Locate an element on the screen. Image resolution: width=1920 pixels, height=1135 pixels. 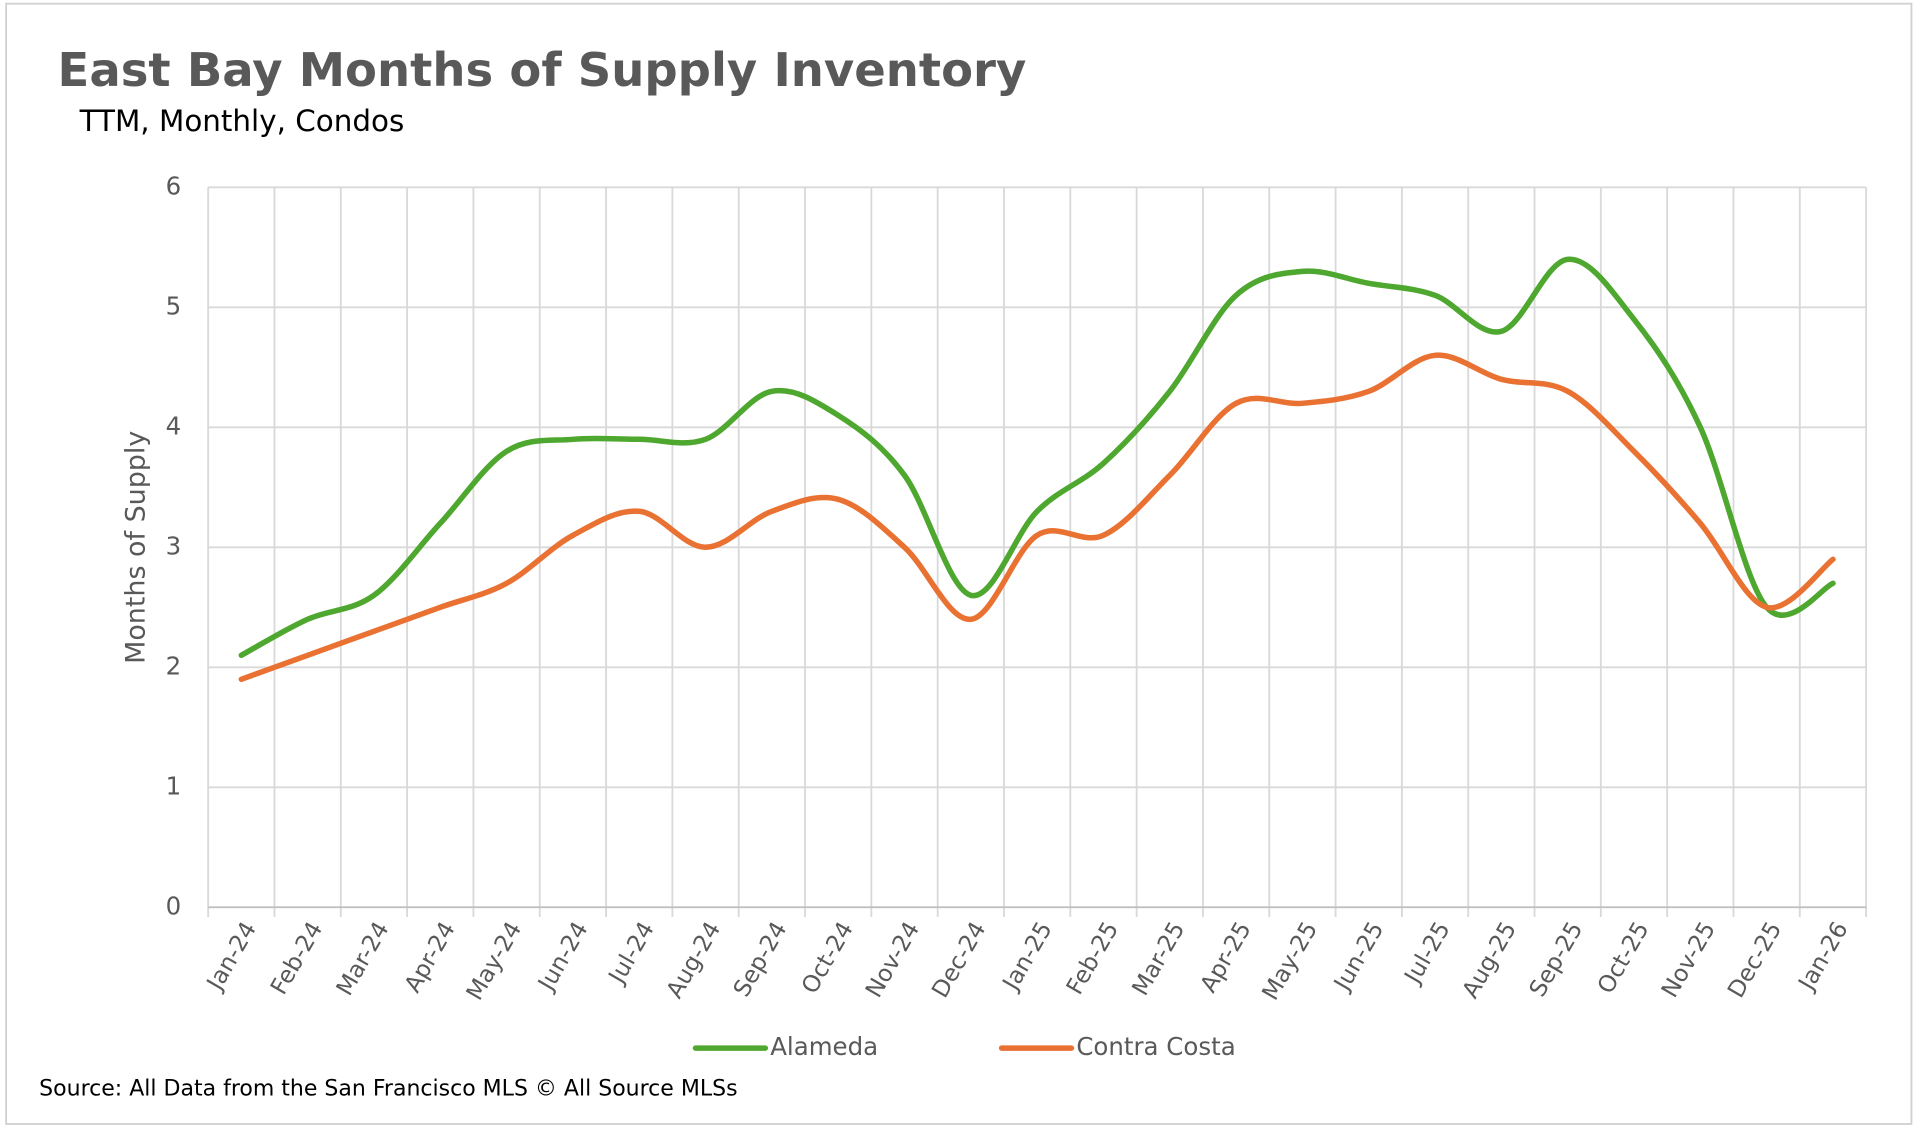
y-tick-label: 6 is located at coordinates (174, 185).